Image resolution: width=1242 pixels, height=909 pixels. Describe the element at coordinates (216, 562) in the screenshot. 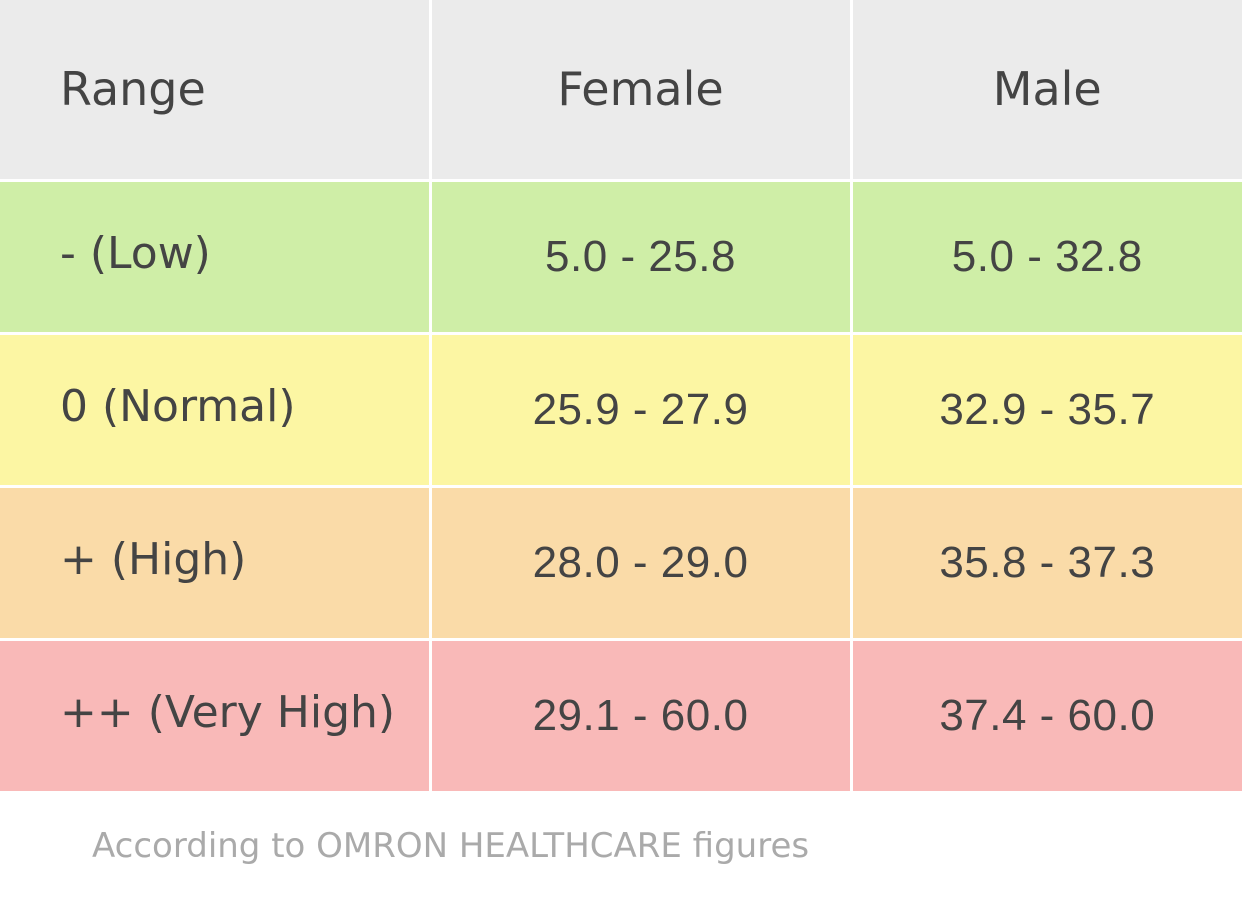

I see `range-label: + (High)` at that location.